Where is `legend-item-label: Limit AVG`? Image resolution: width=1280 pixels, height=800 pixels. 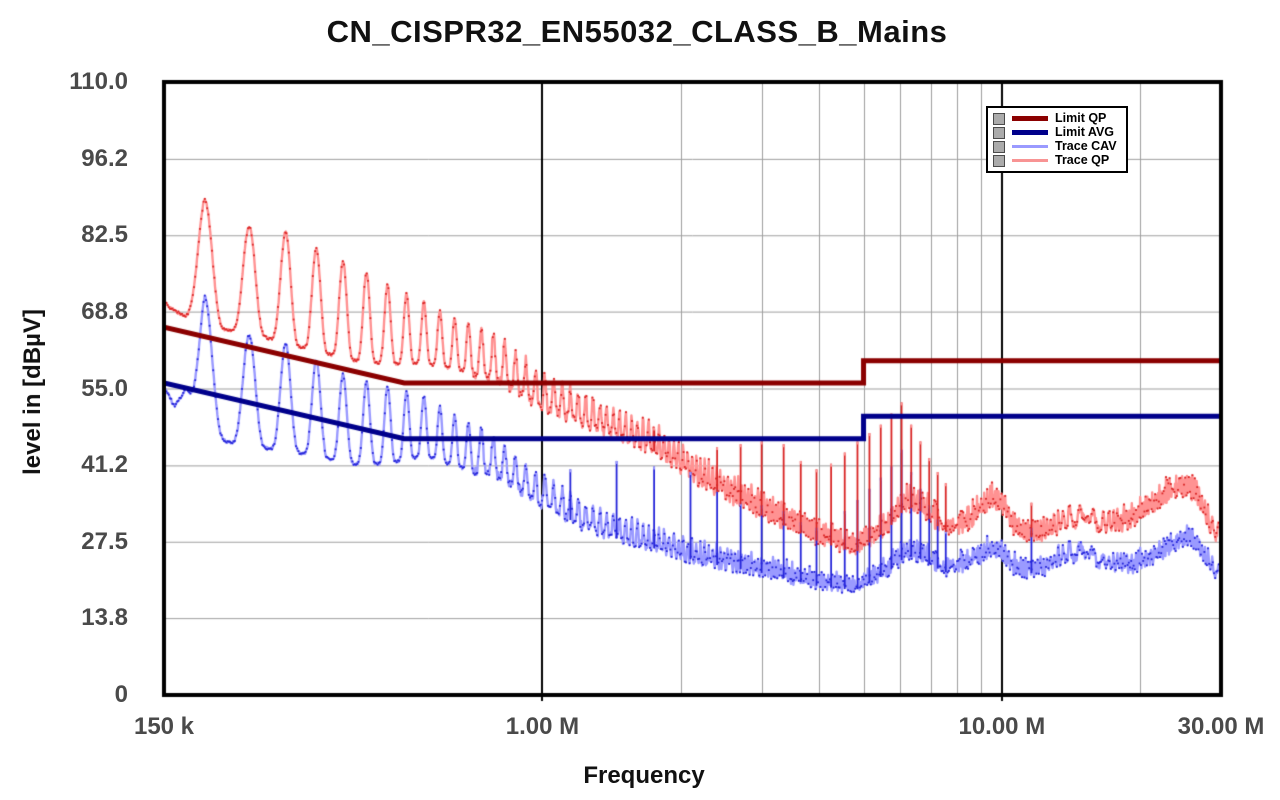
legend-item-label: Limit AVG is located at coordinates (1085, 132).